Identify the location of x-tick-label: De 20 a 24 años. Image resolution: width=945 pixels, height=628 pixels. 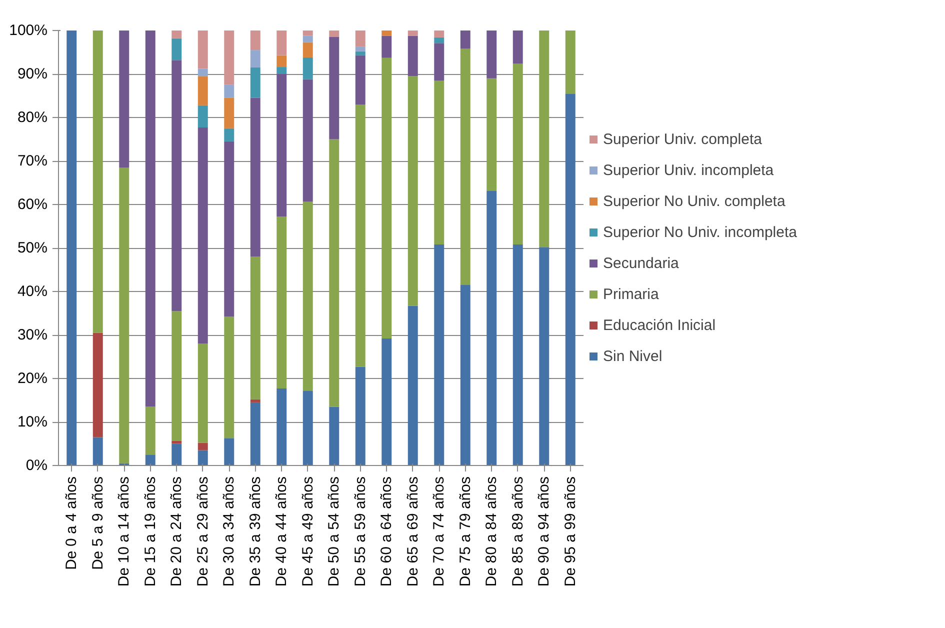
(177, 531).